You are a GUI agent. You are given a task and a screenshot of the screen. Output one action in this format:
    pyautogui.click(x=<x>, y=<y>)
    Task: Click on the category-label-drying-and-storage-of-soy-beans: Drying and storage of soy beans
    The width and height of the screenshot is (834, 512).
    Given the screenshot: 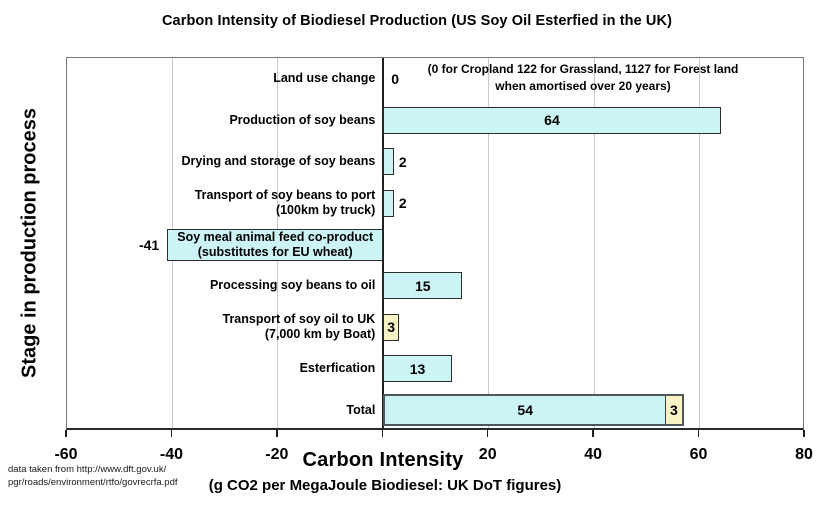 What is the action you would take?
    pyautogui.click(x=279, y=161)
    